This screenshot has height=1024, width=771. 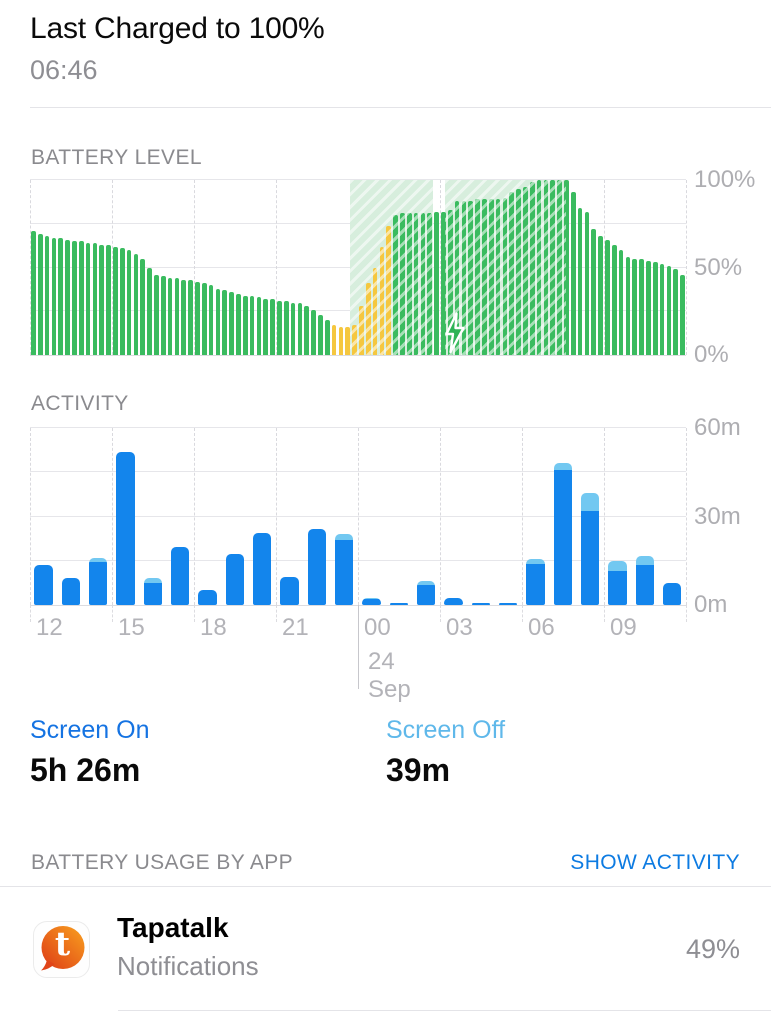 I want to click on show-activity-link: SHOW ACTIVITY, so click(x=655, y=862).